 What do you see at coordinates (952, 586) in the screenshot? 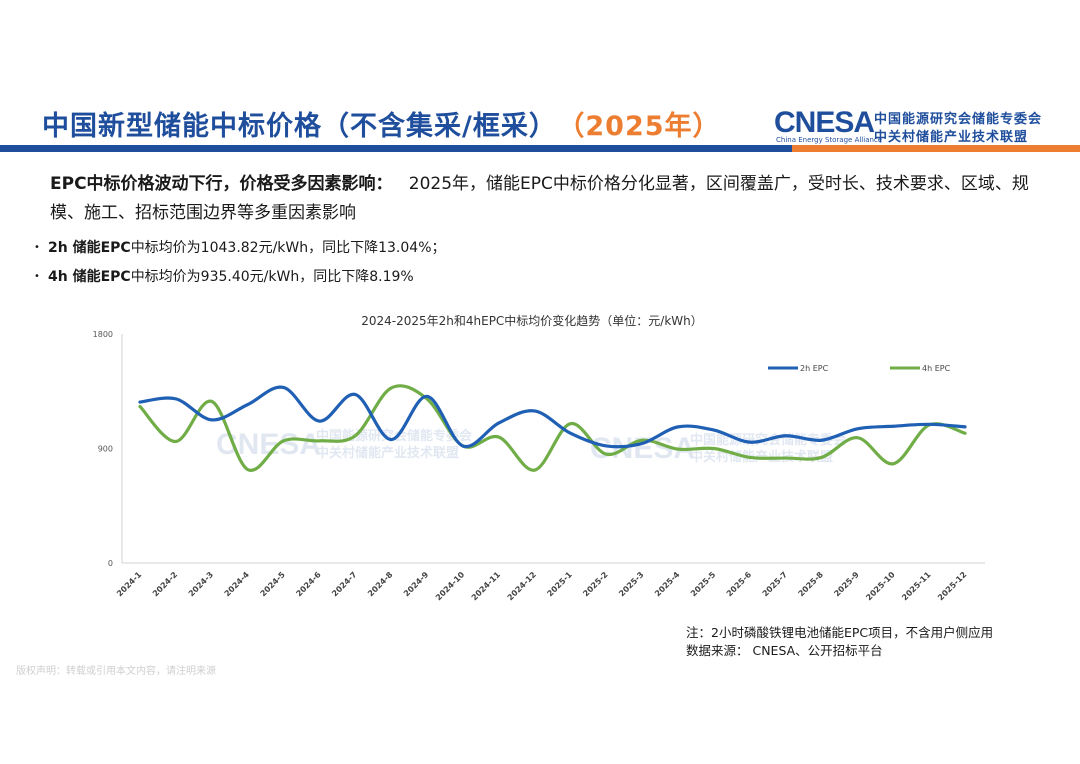
I see `x-tick-label: 2025-12` at bounding box center [952, 586].